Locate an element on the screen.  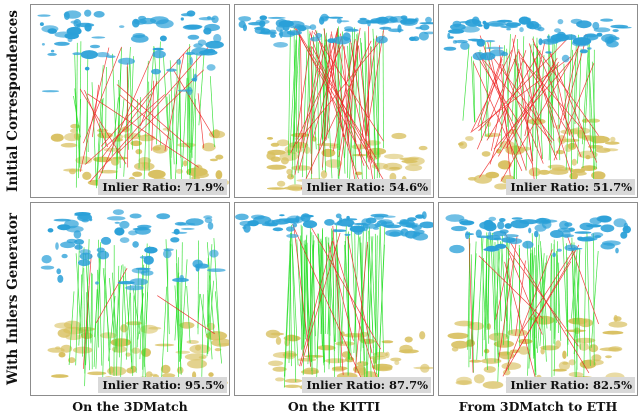
panel-kitti-initial: Inlier Ratio: 54.6% is located at coordinates (334, 101).